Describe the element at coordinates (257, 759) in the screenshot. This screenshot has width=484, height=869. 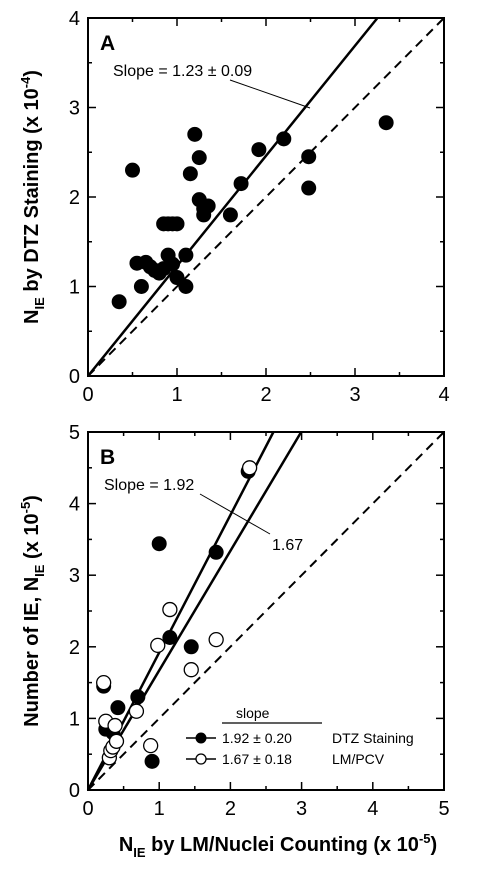
I see `legend-value-lmpcv: 1.67 ± 0.18` at that location.